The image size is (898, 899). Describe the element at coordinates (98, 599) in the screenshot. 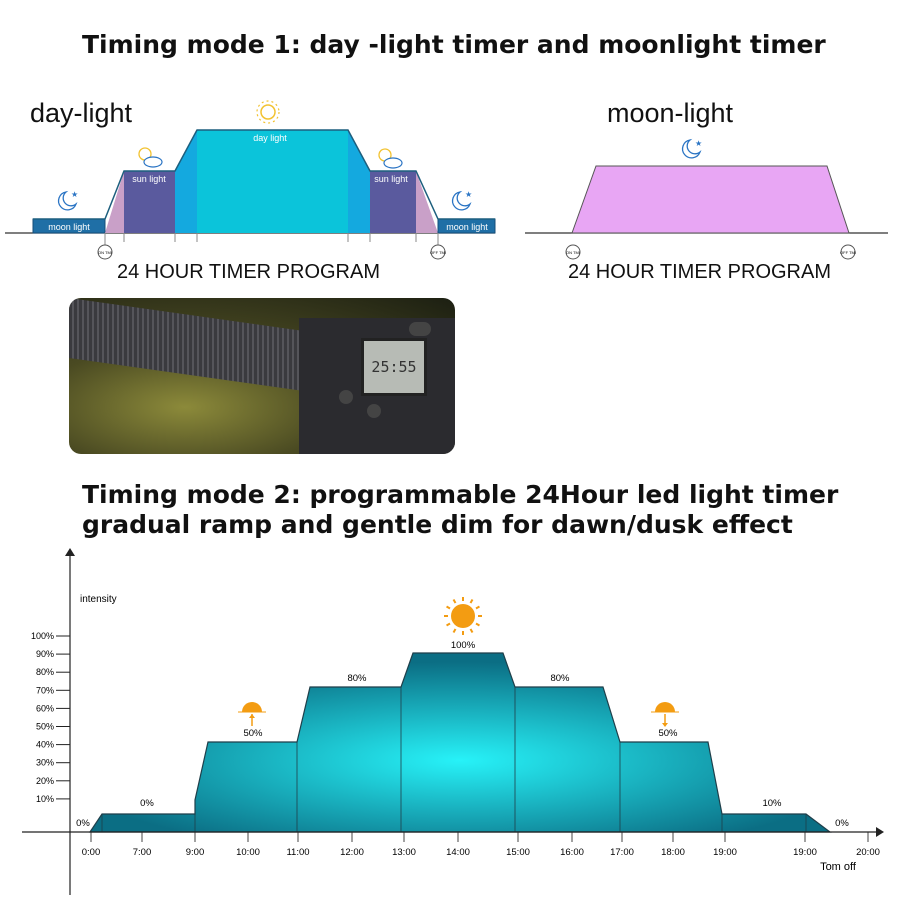

I see `y-axis-label: intensity` at that location.